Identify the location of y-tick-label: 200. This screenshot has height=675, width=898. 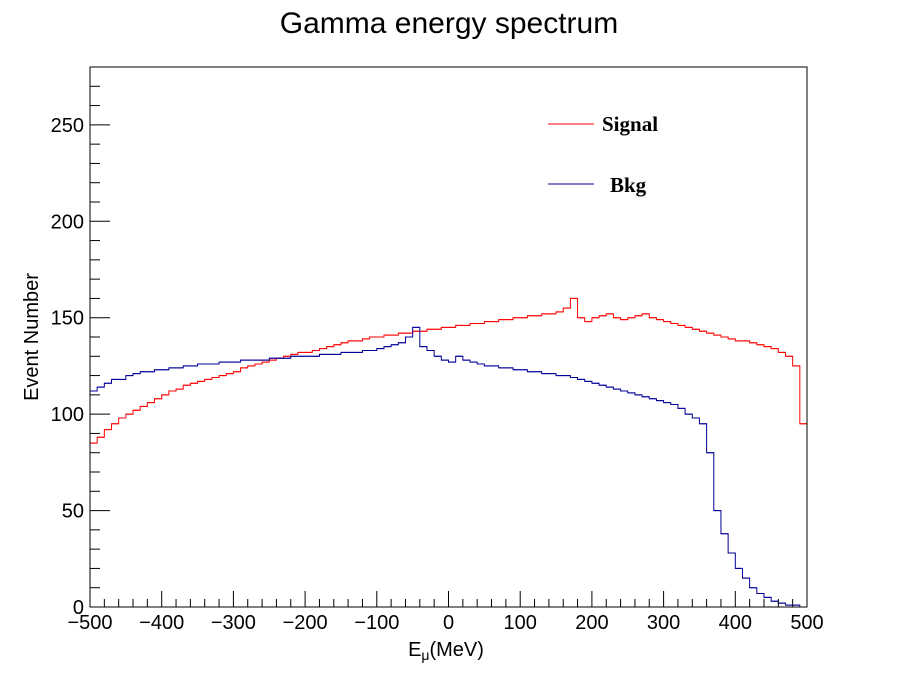
(67, 222).